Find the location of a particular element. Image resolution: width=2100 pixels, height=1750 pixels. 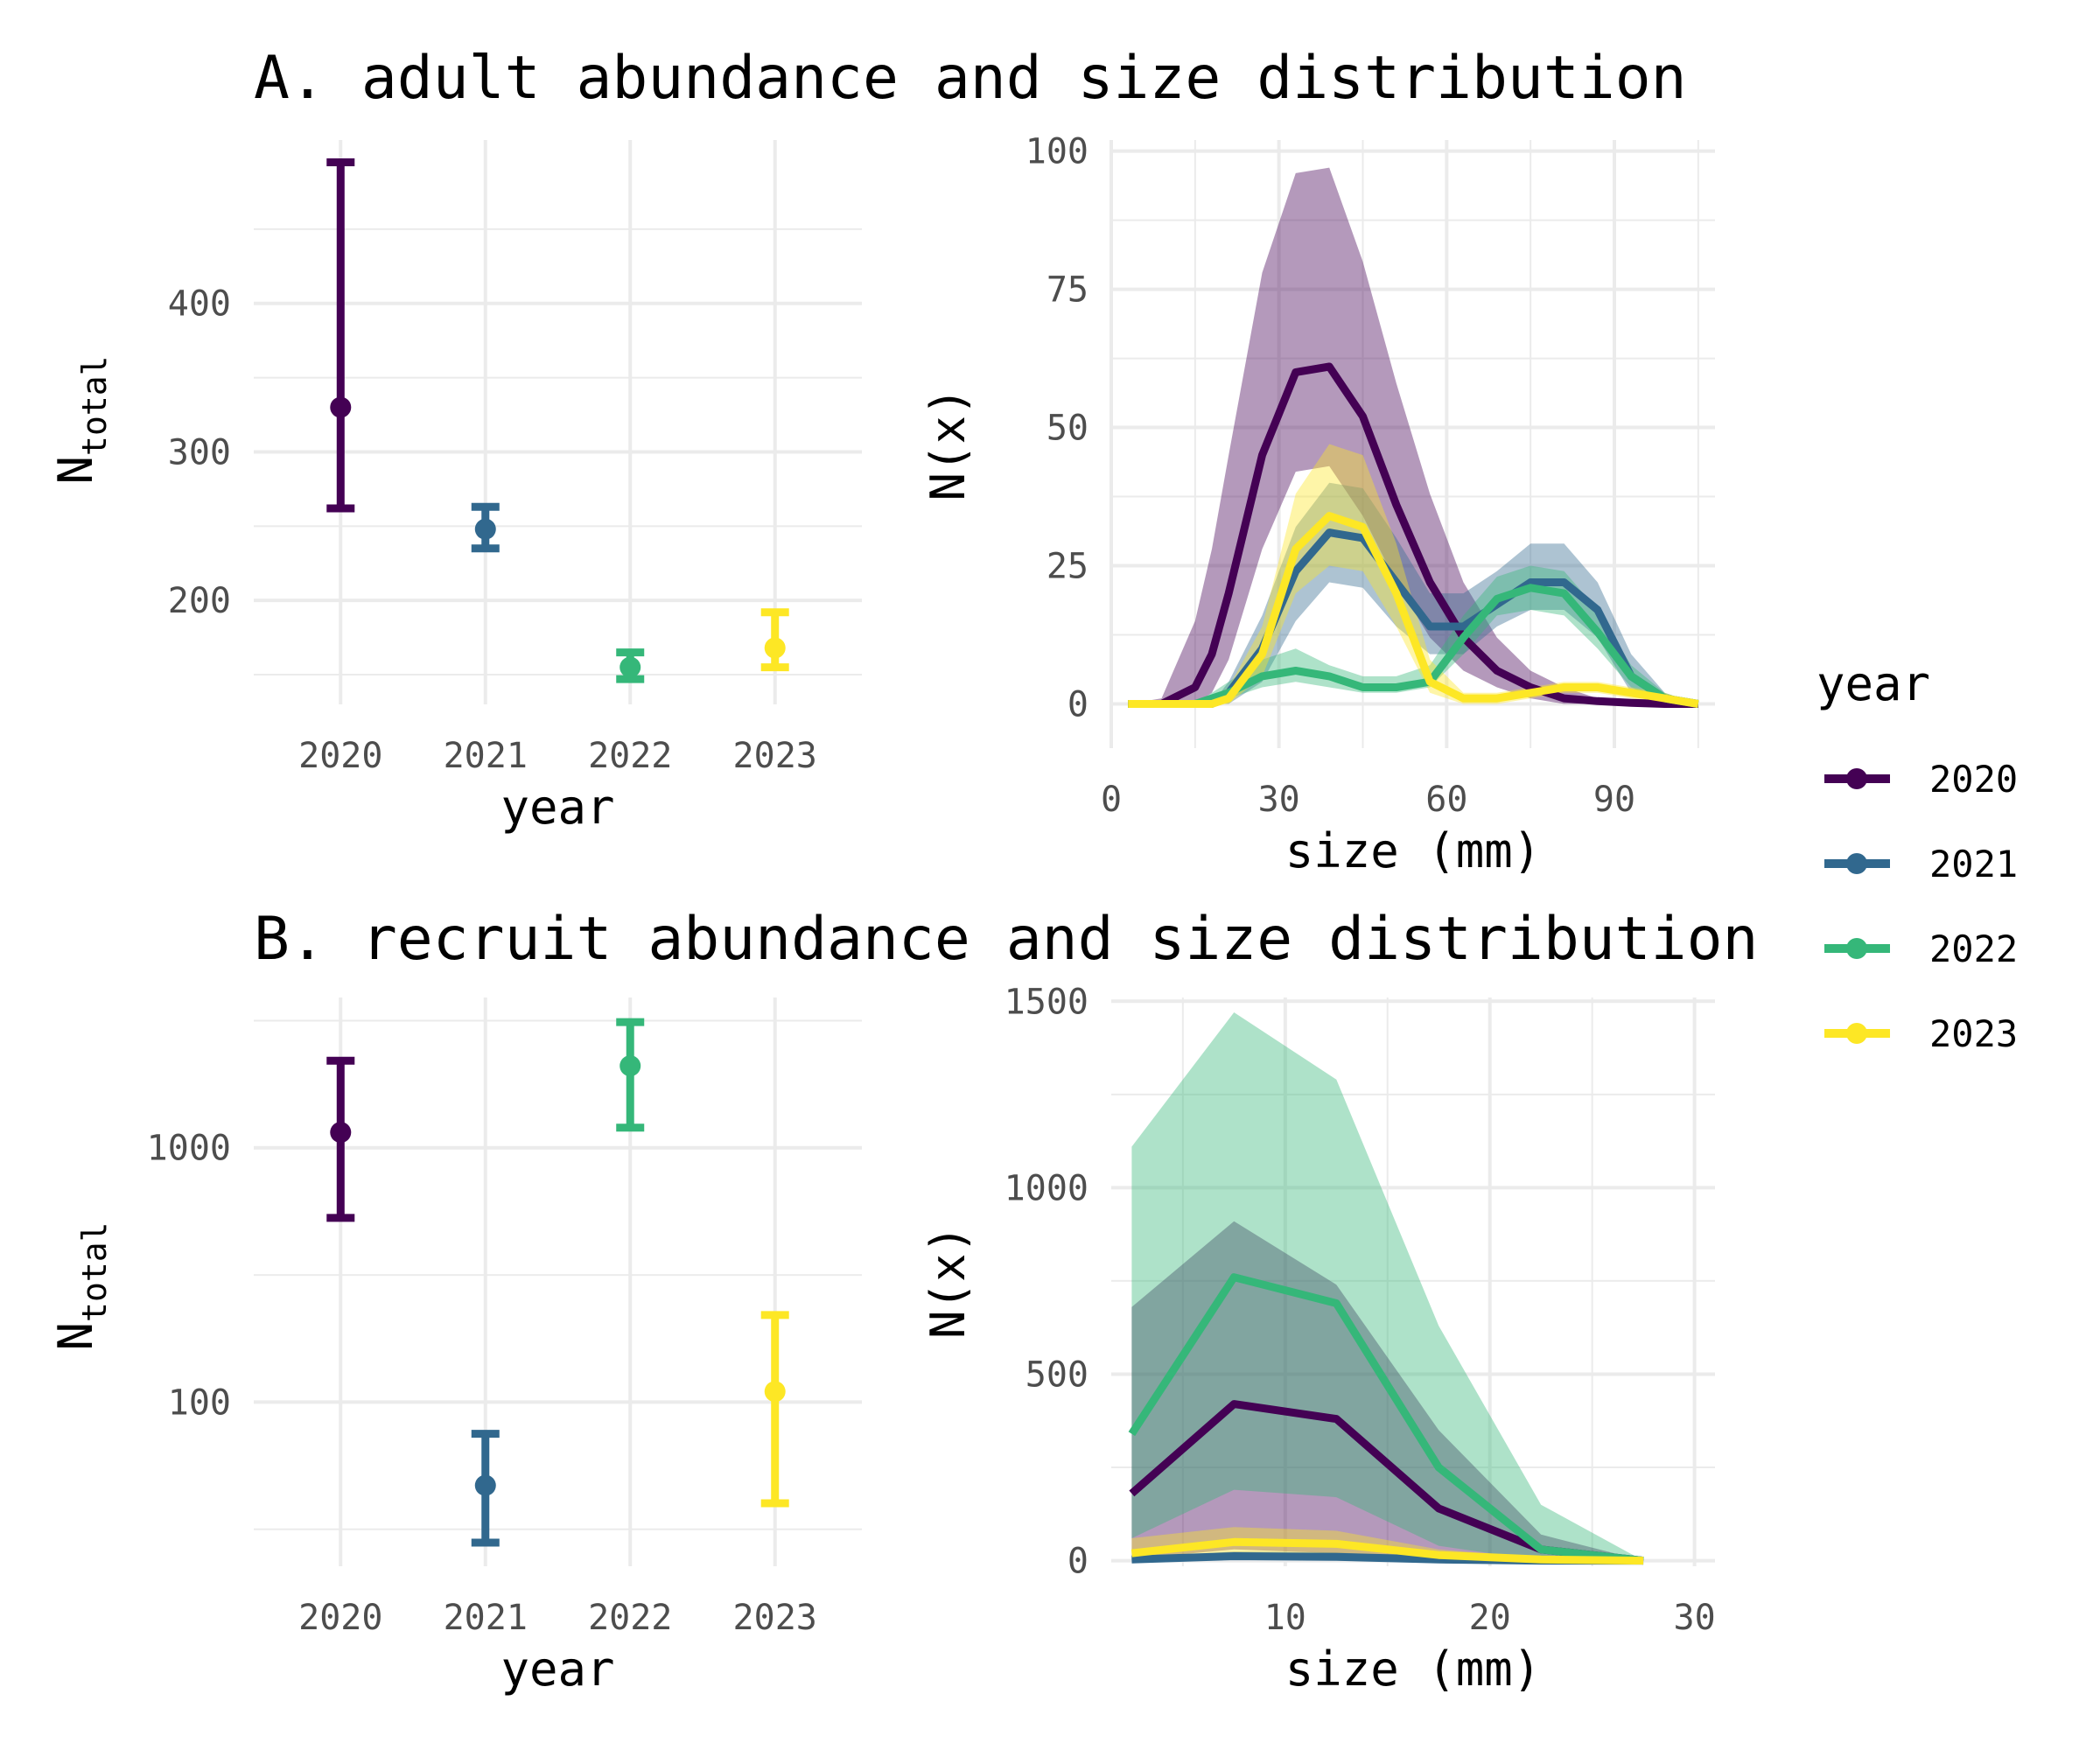

adult-abundance-plot: 200 300 400 2020 2021 2022 2023 year is located at coordinates (515, 487).